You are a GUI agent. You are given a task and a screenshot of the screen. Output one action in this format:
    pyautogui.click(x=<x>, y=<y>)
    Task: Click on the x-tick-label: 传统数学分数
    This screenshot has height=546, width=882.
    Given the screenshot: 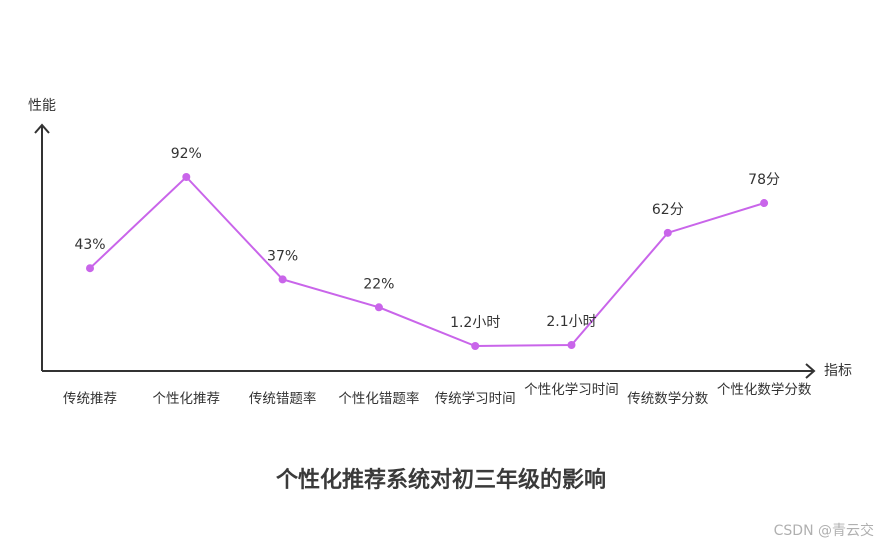 What is the action you would take?
    pyautogui.click(x=668, y=399)
    